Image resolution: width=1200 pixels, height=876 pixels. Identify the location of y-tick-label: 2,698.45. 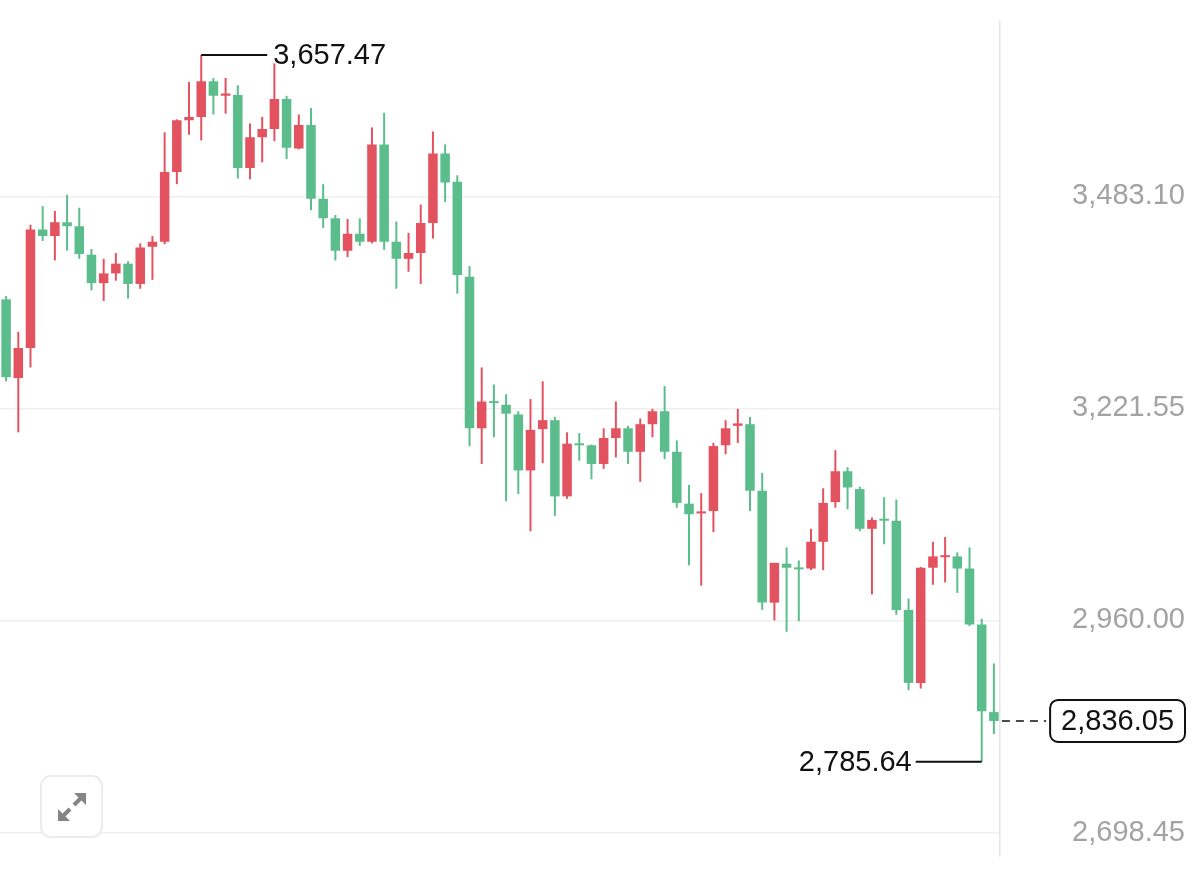
(1128, 830).